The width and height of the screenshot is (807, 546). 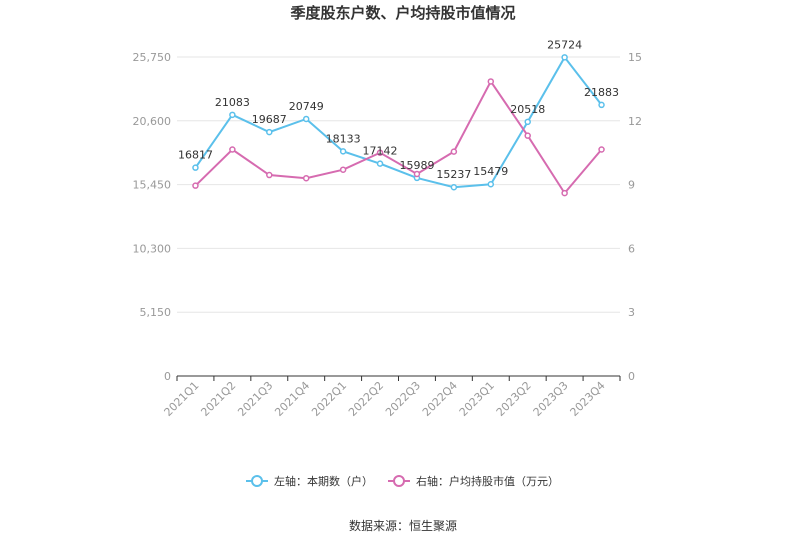 I want to click on x-tick-label: 2021Q2, so click(x=218, y=399).